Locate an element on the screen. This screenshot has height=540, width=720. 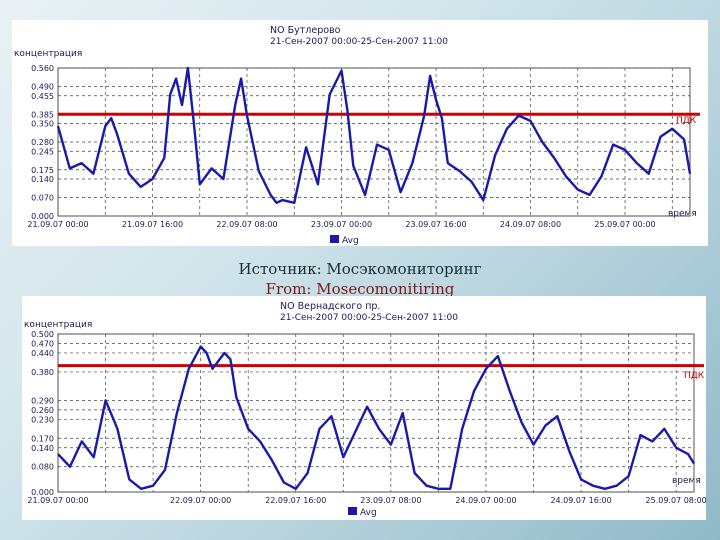
y-tick-label: 0.170 is located at coordinates (42, 438).